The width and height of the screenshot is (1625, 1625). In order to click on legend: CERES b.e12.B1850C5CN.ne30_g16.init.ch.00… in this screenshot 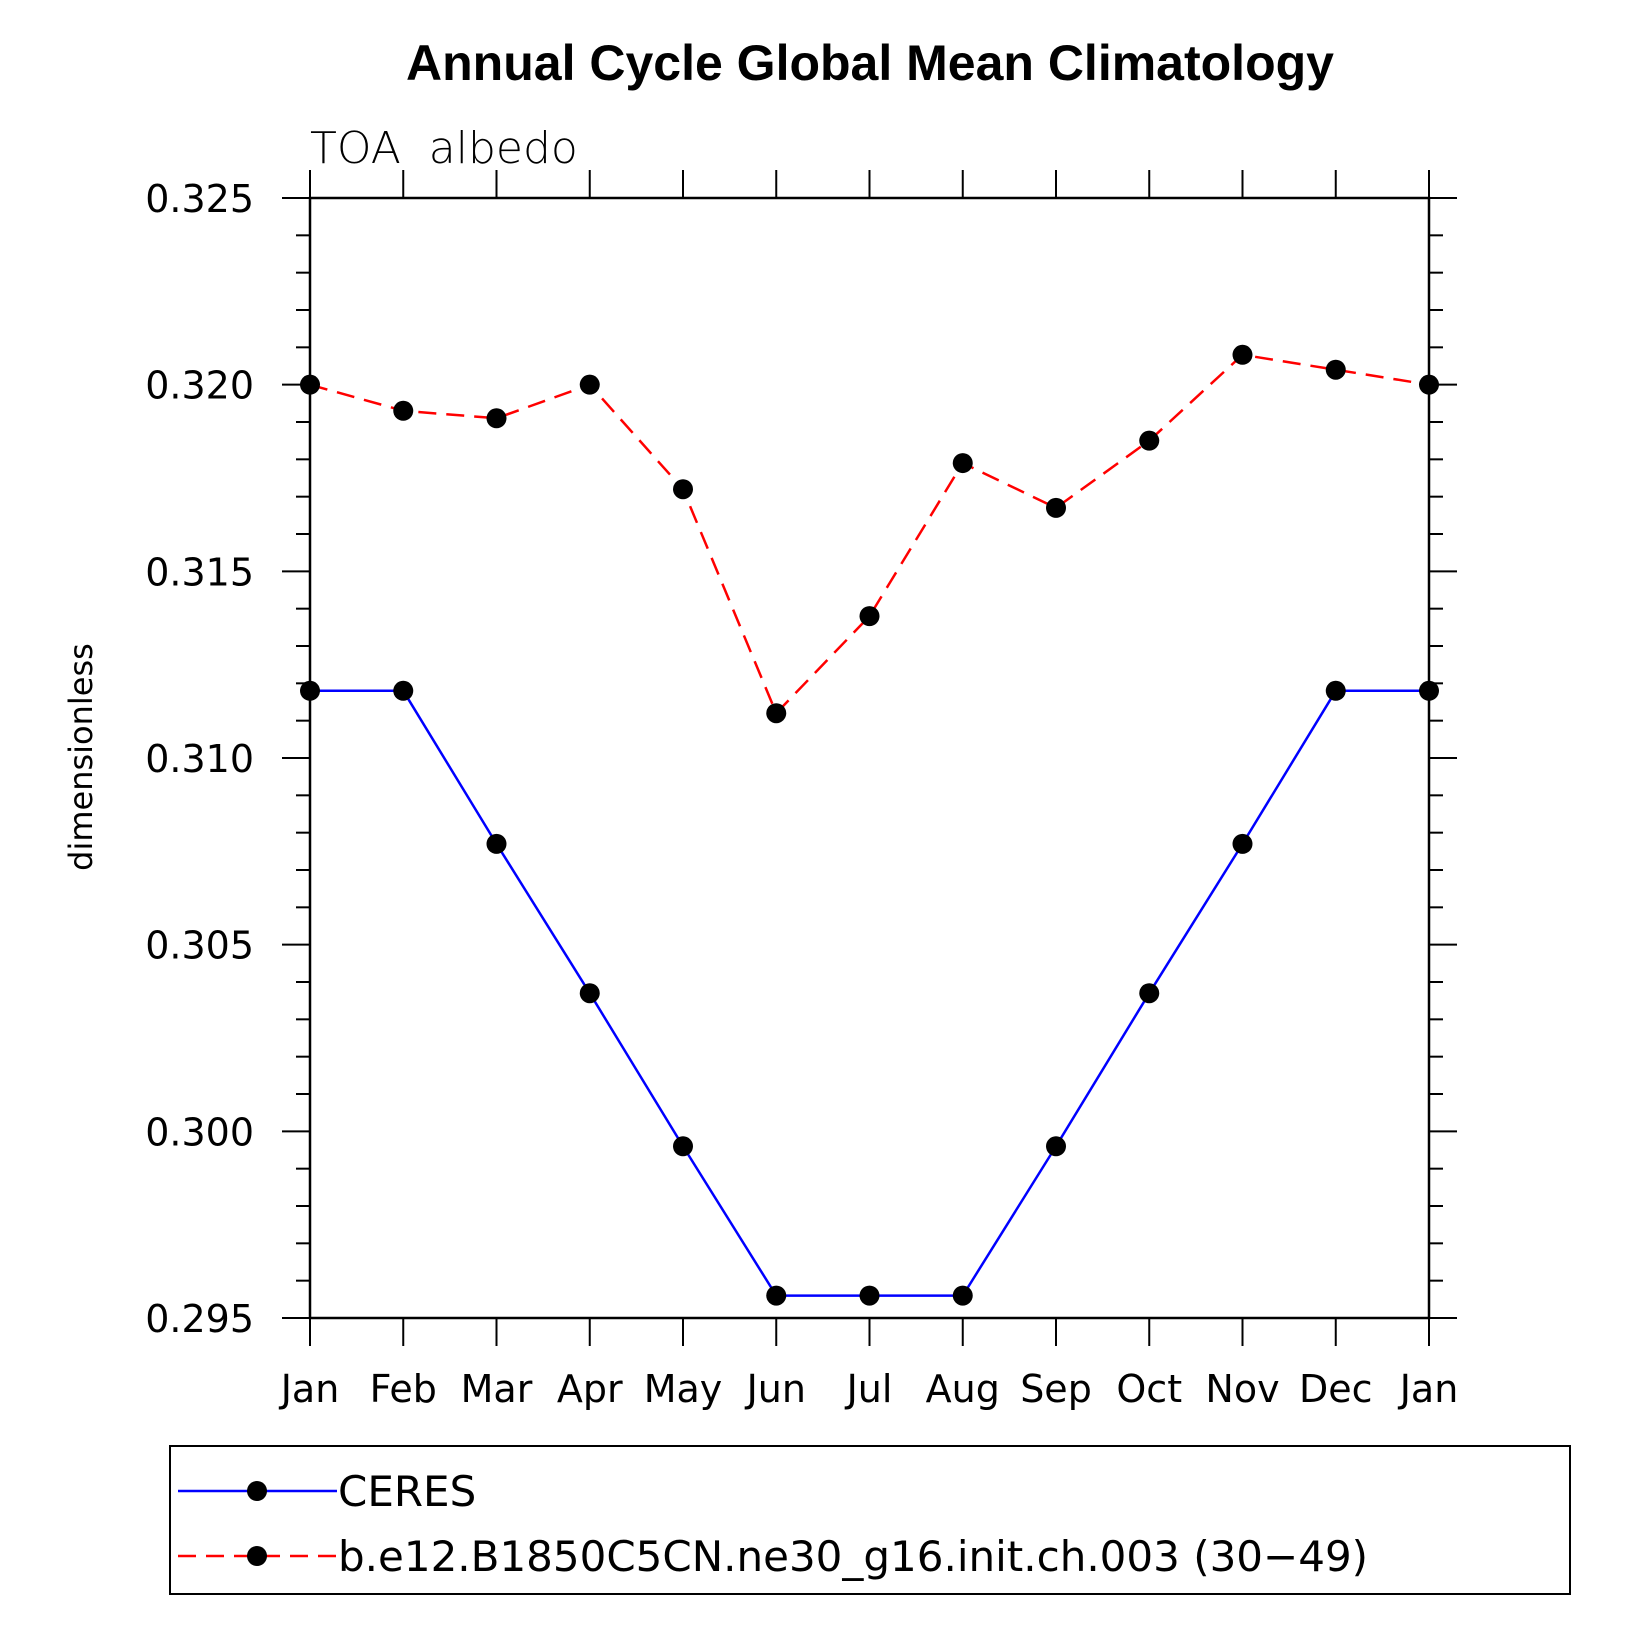, I will do `click(870, 1520)`.